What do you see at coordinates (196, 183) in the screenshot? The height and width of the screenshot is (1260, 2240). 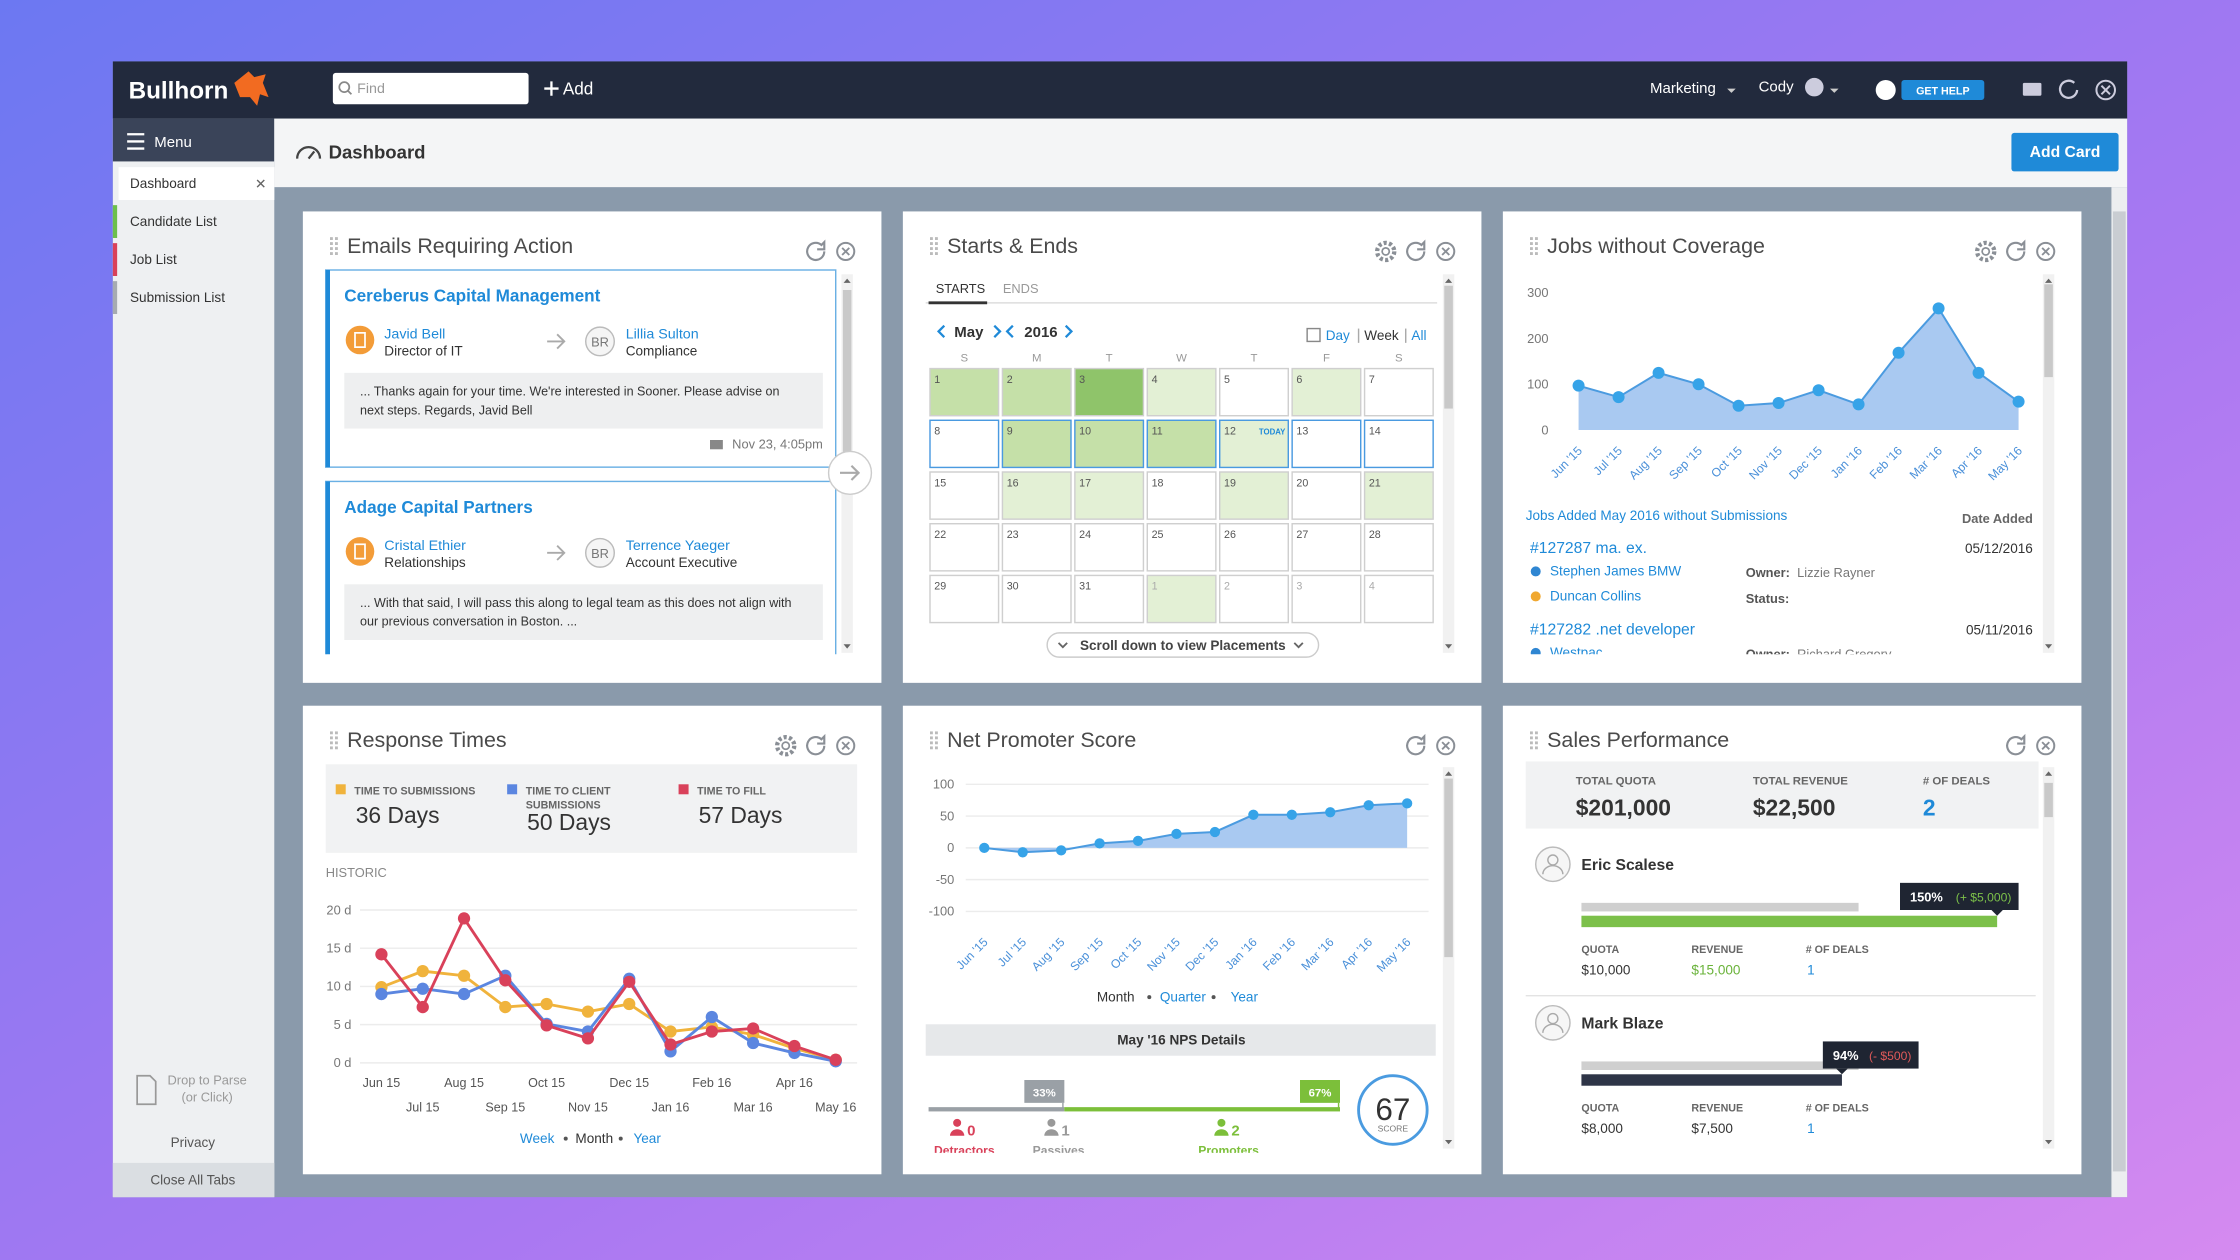 I see `active-tab` at bounding box center [196, 183].